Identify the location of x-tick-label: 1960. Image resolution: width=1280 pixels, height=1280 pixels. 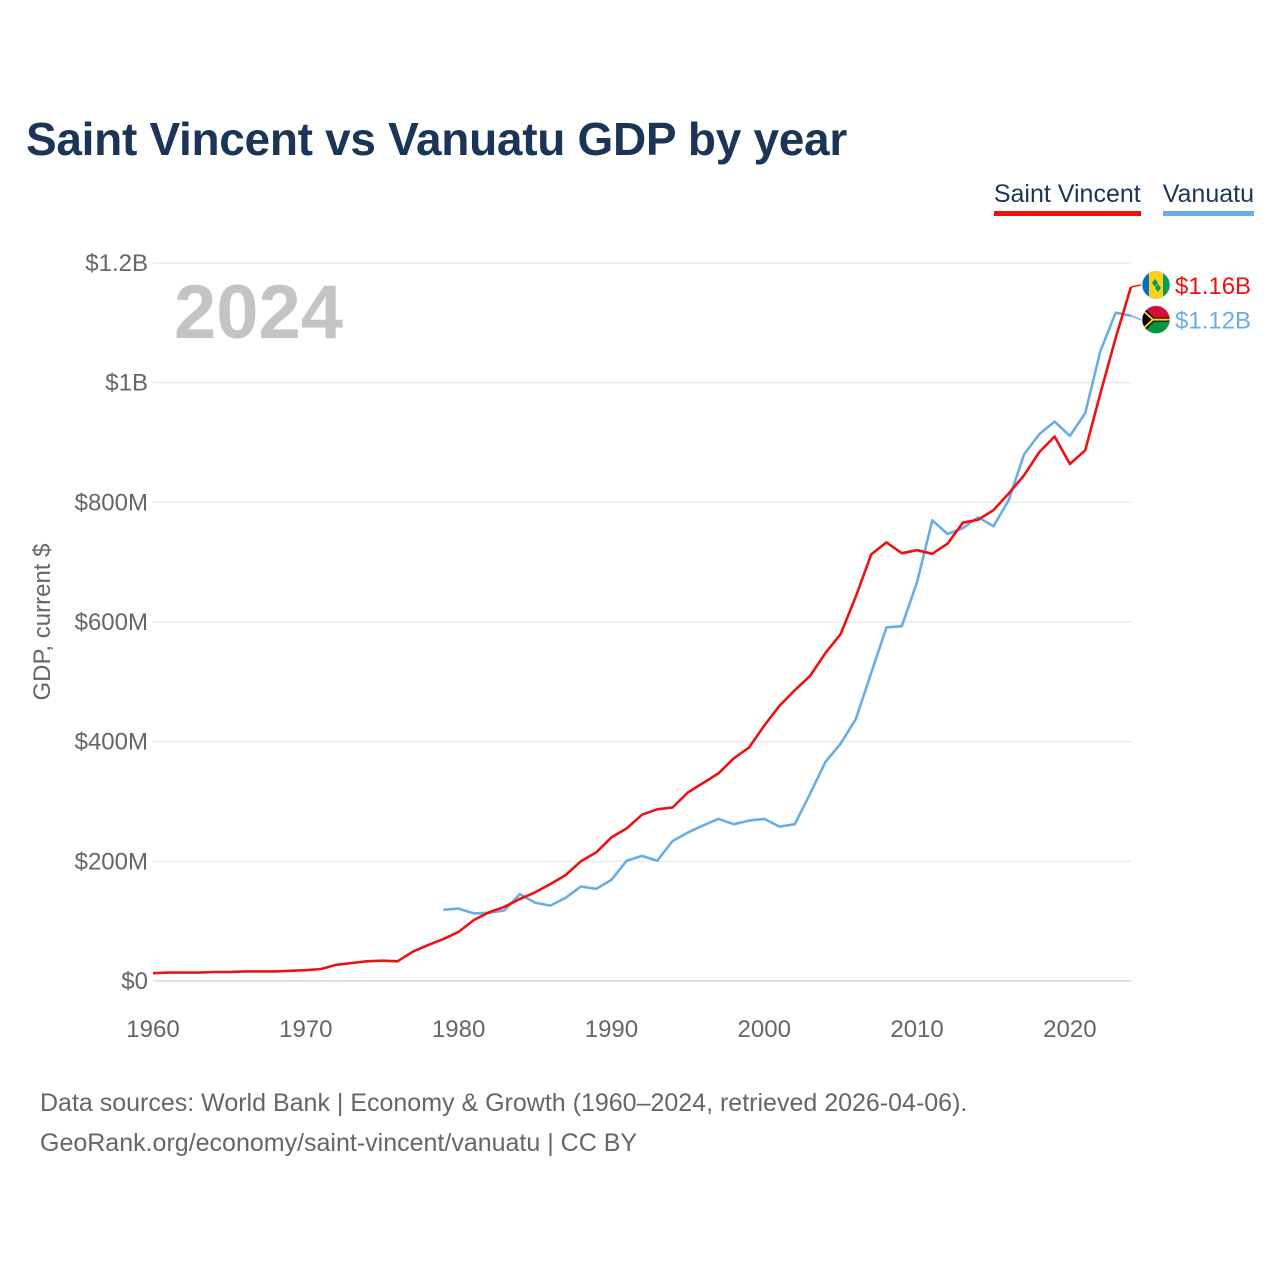
(152, 1029).